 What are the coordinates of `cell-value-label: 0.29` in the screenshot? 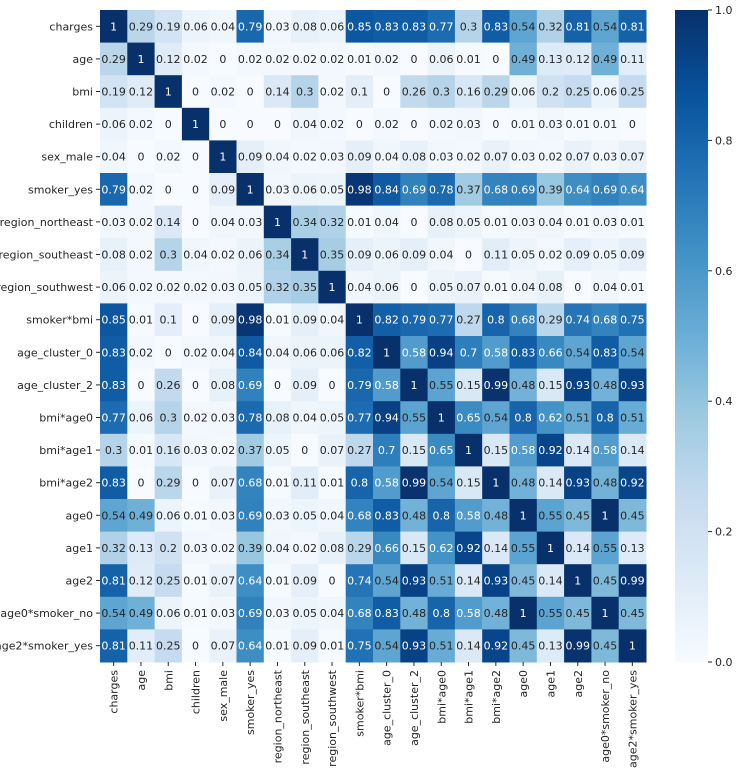 It's located at (359, 548).